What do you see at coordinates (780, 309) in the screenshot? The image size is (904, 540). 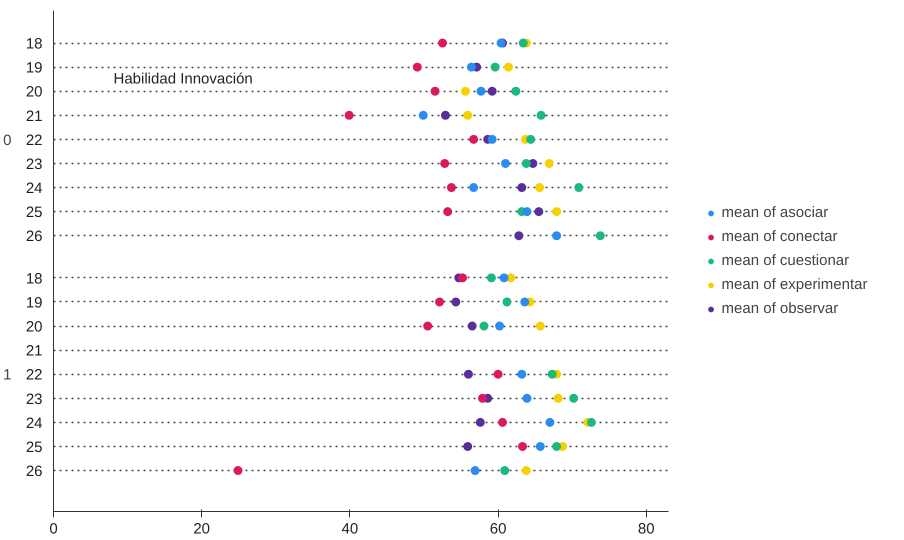 I see `legend-label: mean of observar` at bounding box center [780, 309].